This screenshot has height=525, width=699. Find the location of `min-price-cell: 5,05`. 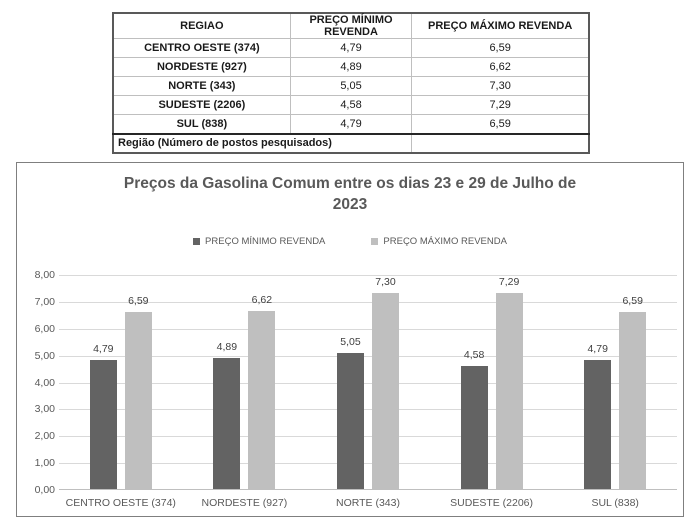

min-price-cell: 5,05 is located at coordinates (351, 86).